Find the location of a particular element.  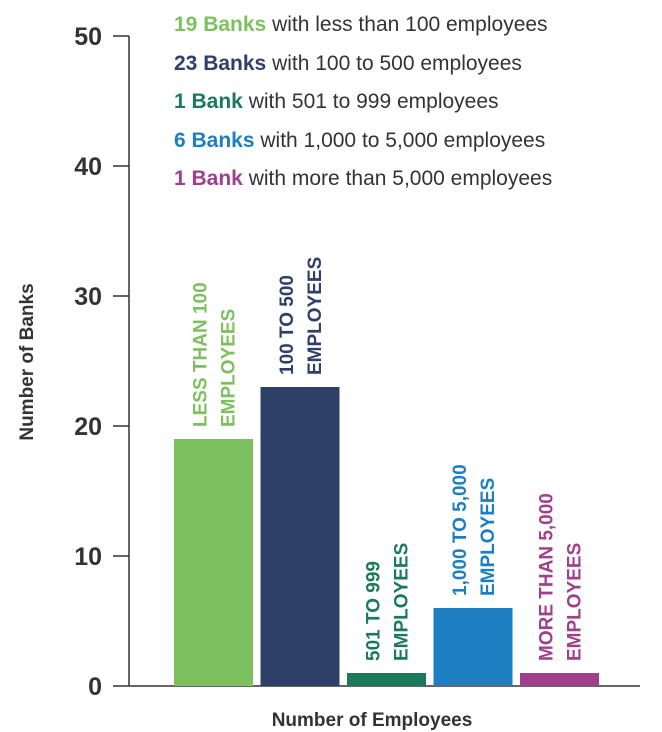

legend-count: 19 Banks is located at coordinates (220, 24).